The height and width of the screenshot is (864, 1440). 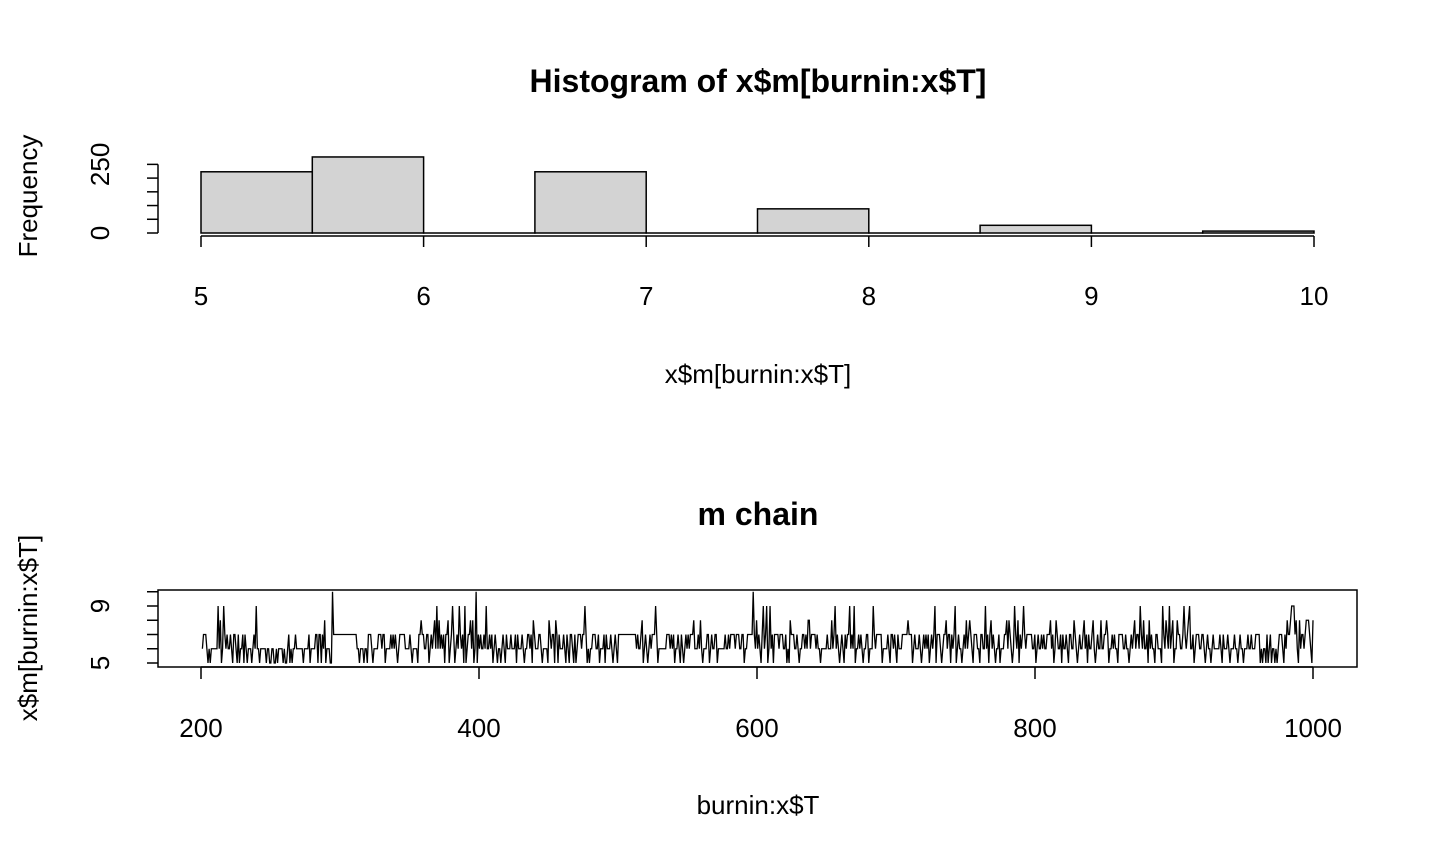 What do you see at coordinates (423, 296) in the screenshot?
I see `histogram-x-tick-label: 6` at bounding box center [423, 296].